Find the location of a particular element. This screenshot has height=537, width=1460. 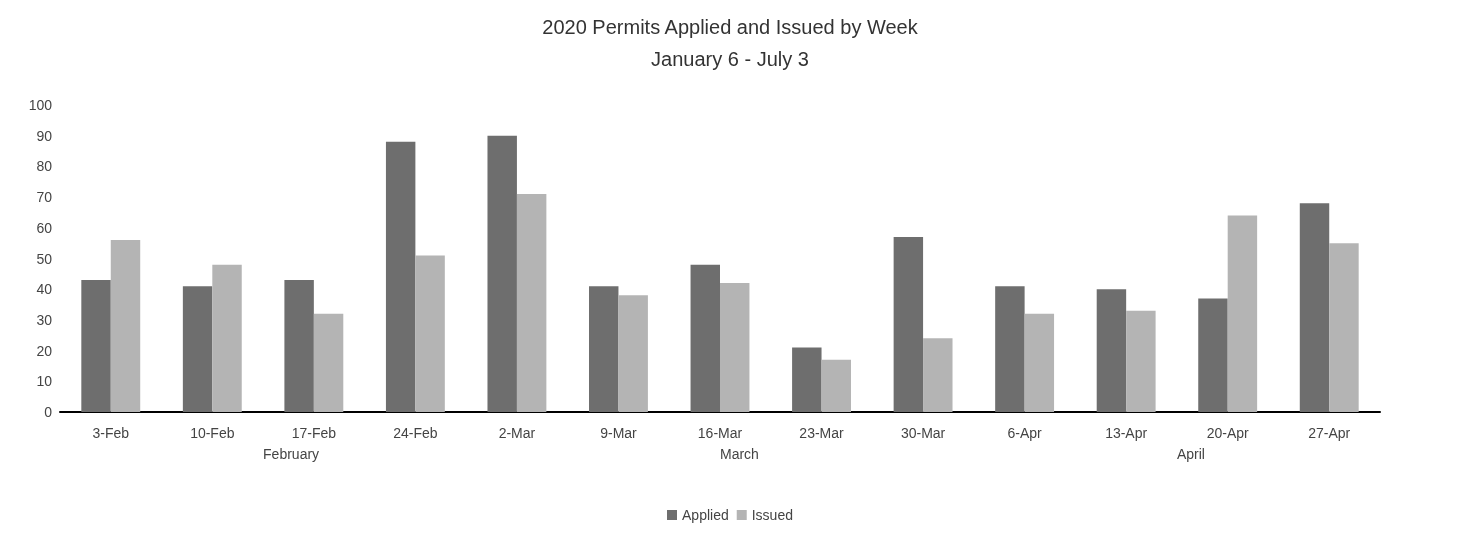

y-tick-label: 70 is located at coordinates (44, 197).